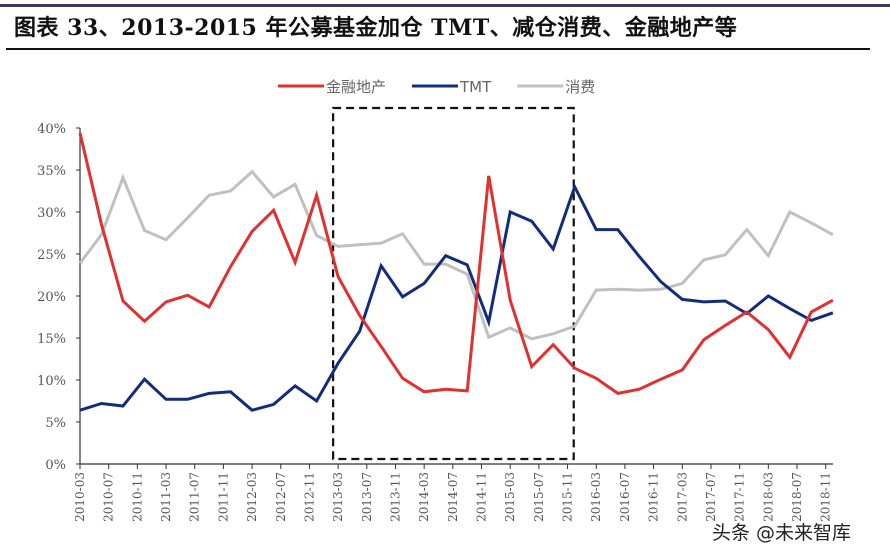 The width and height of the screenshot is (890, 559). Describe the element at coordinates (281, 497) in the screenshot. I see `x-tick-label: 2012-07` at that location.